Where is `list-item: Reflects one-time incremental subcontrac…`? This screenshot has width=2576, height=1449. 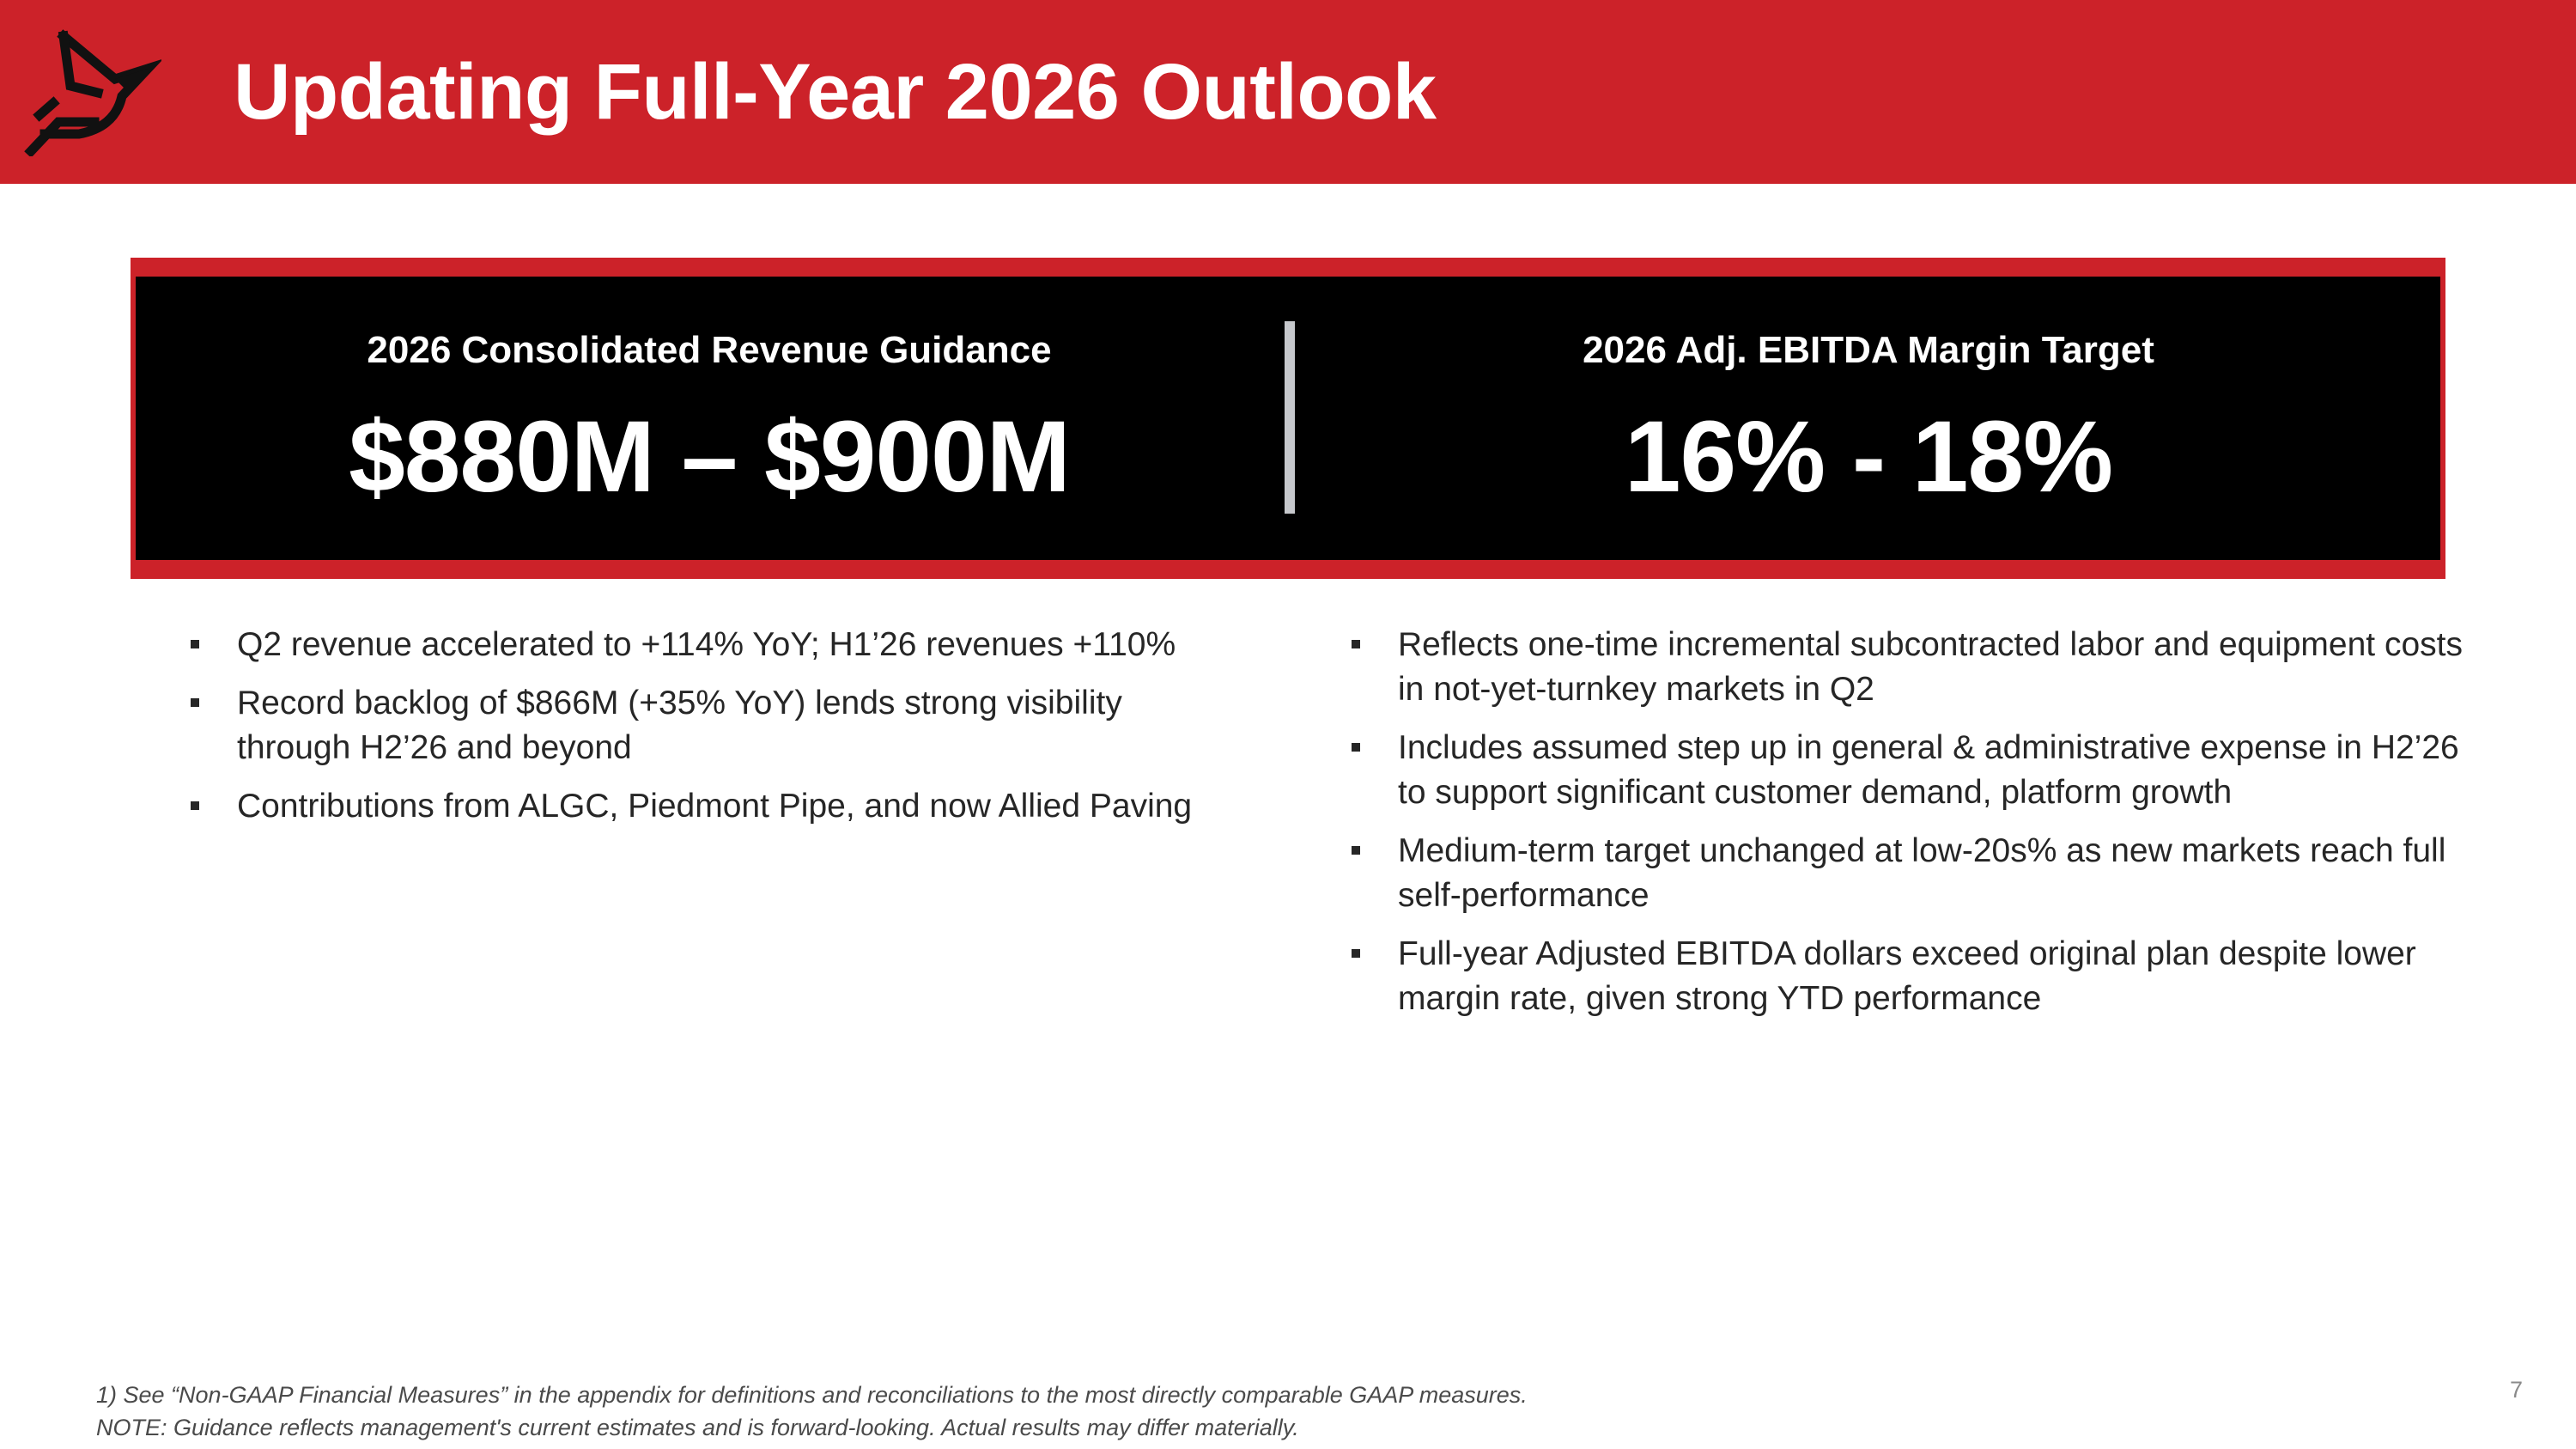 list-item: Reflects one-time incremental subcontrac… is located at coordinates (1919, 667).